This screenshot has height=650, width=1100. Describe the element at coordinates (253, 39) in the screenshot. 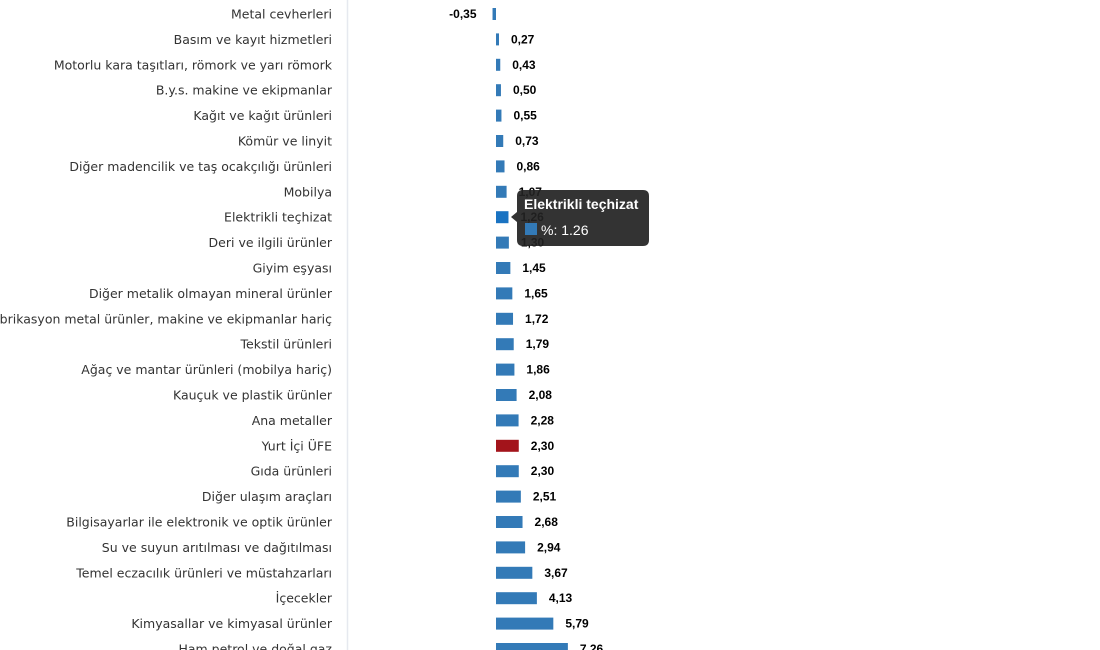

I see `category-label: Basım ve kayıt hizmetleri` at that location.